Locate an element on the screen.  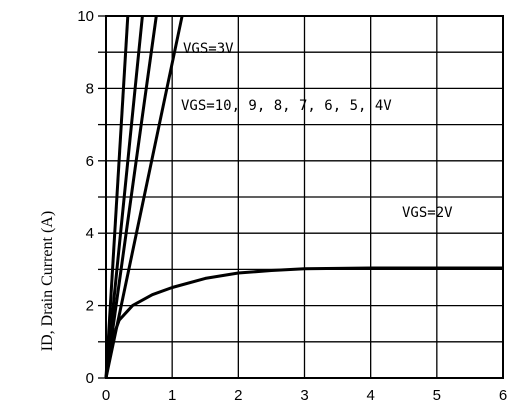
annotation-vgs-10-to-4v: VGS=10, 9, 8, 7, 6, 5, 4V is located at coordinates (286, 106).